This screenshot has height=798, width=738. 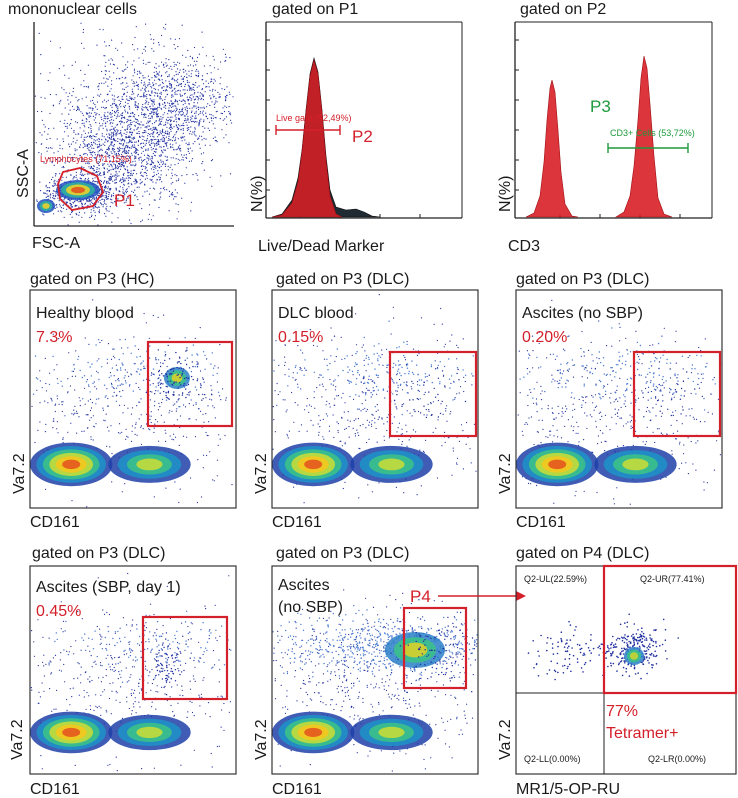 I want to click on panel-e-ylabel: Va7.2, so click(x=261, y=473).